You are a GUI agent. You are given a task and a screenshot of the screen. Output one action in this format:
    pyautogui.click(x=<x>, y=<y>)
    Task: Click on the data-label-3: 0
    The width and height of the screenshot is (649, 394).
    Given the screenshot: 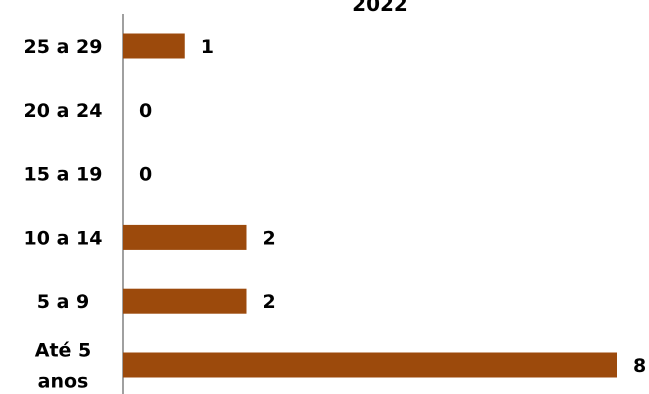 What is the action you would take?
    pyautogui.click(x=145, y=175)
    